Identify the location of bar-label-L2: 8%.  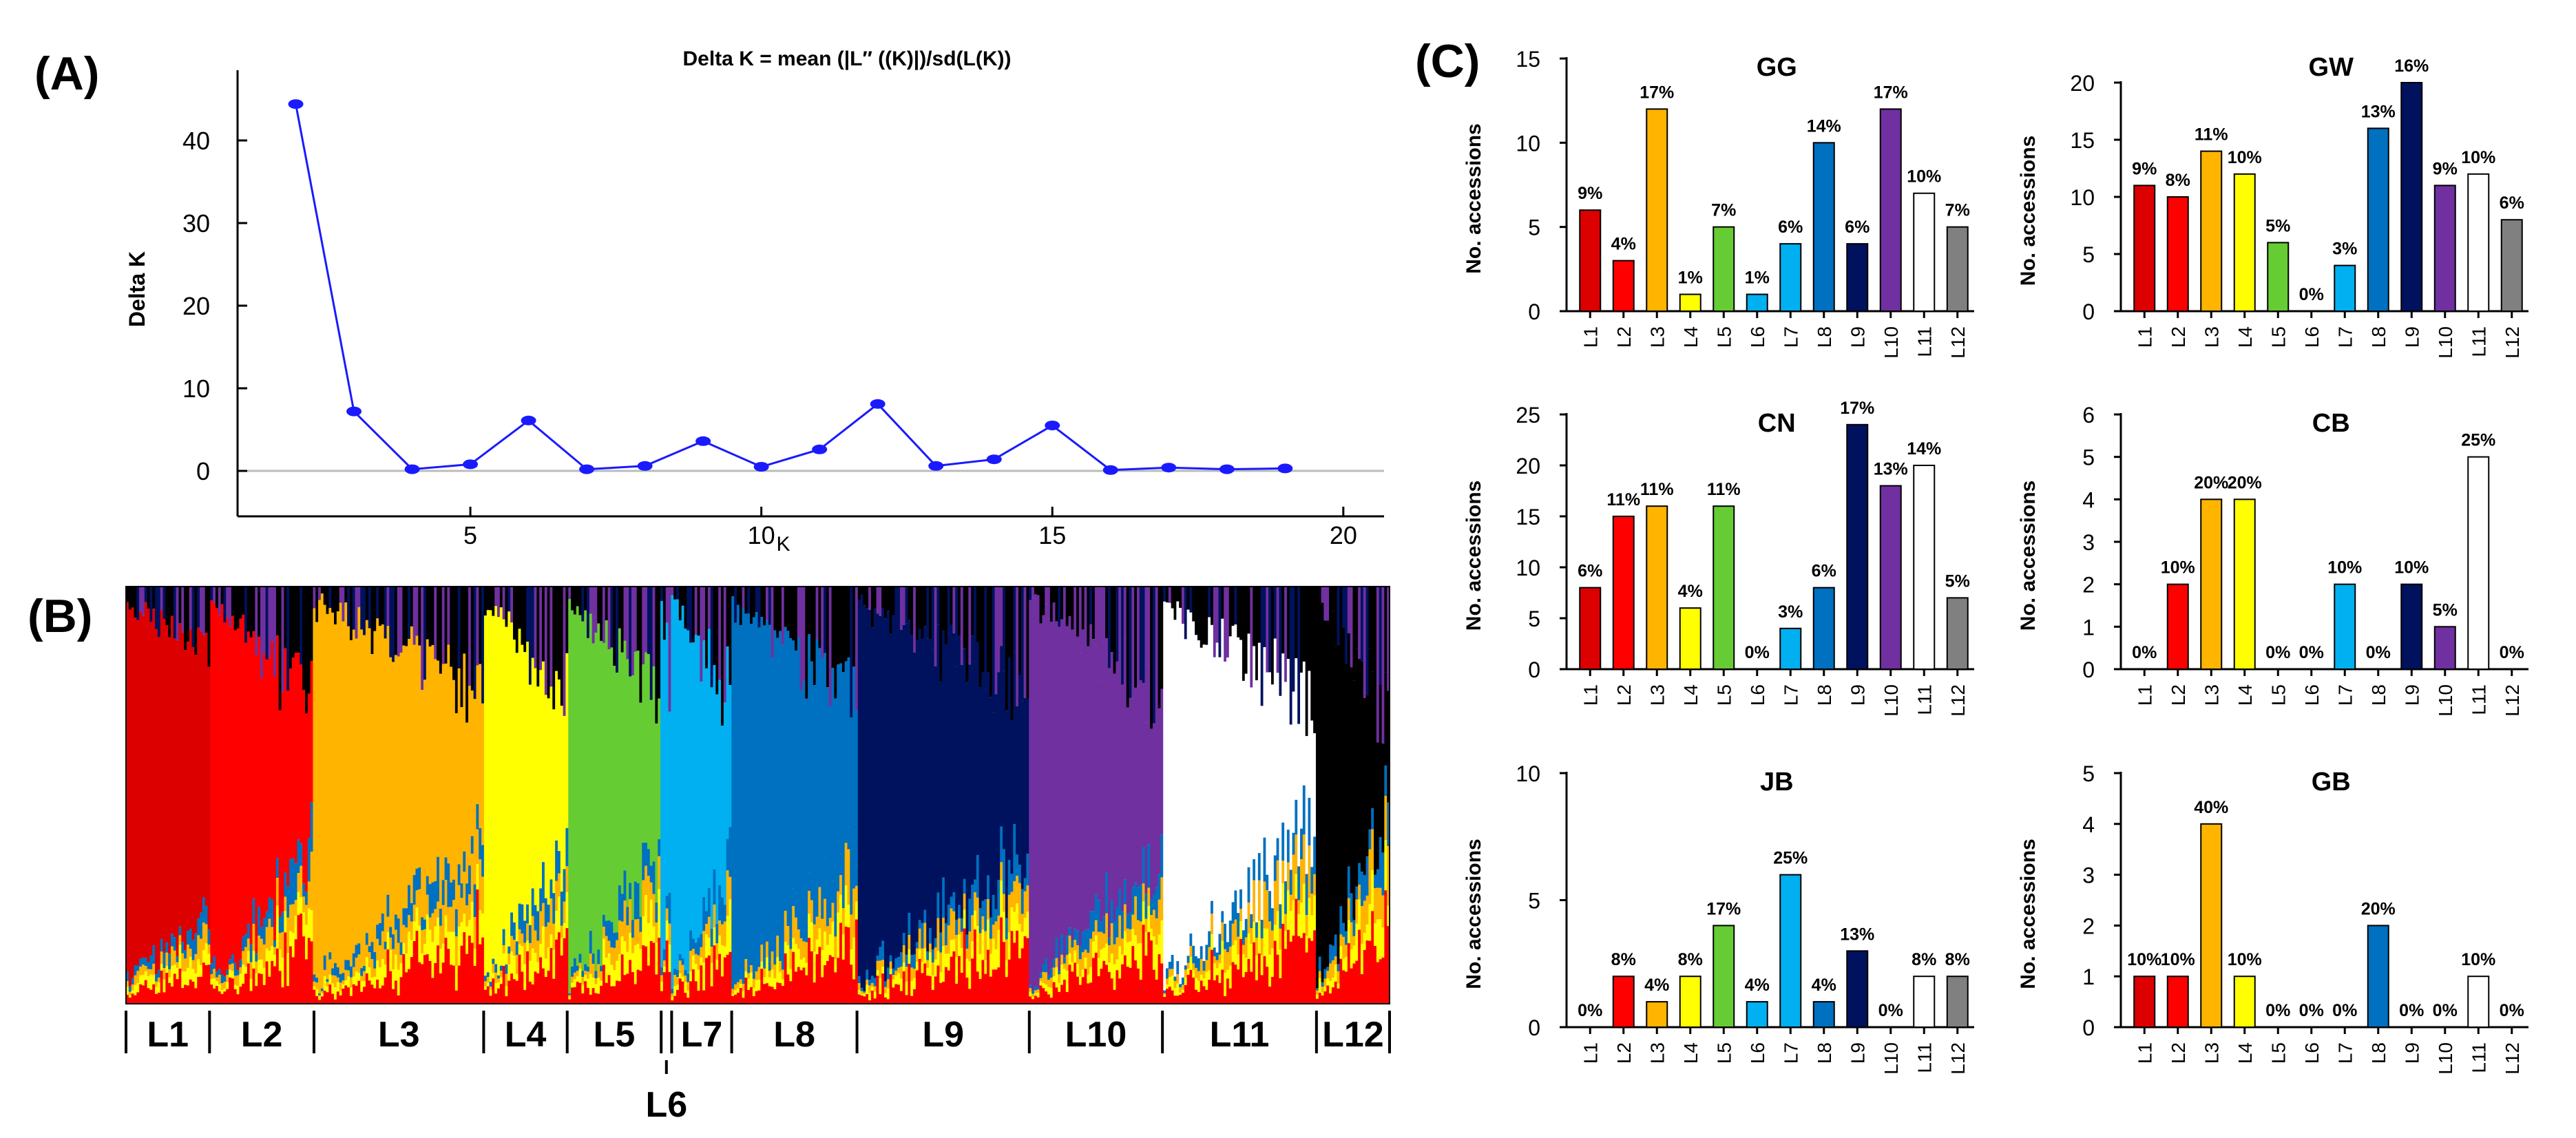
(2178, 180).